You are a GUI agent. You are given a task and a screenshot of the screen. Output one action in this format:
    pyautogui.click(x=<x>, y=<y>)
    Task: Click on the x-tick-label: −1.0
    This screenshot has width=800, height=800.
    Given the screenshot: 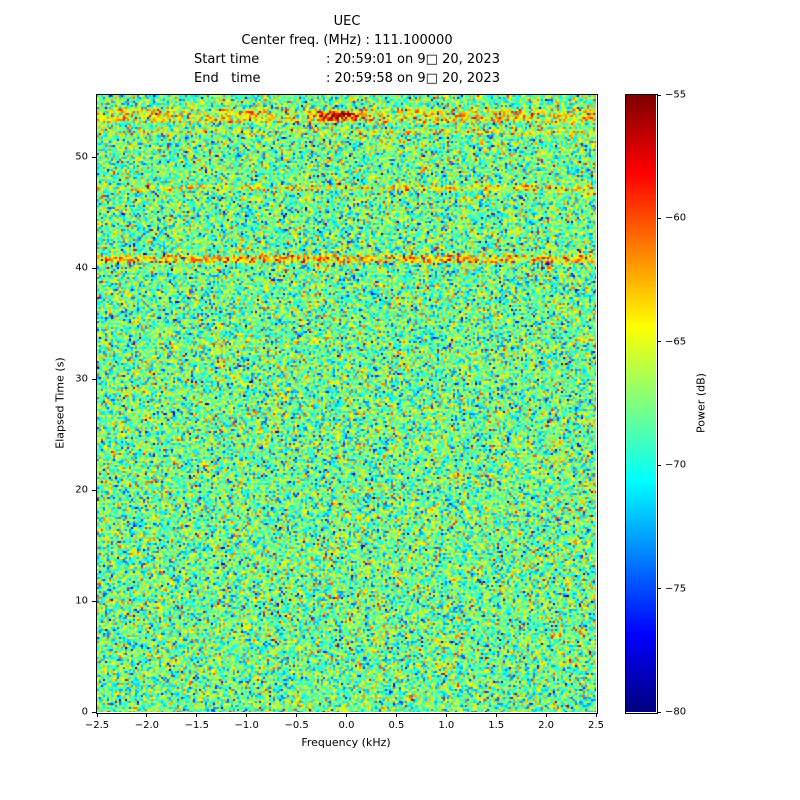 What is the action you would take?
    pyautogui.click(x=246, y=725)
    